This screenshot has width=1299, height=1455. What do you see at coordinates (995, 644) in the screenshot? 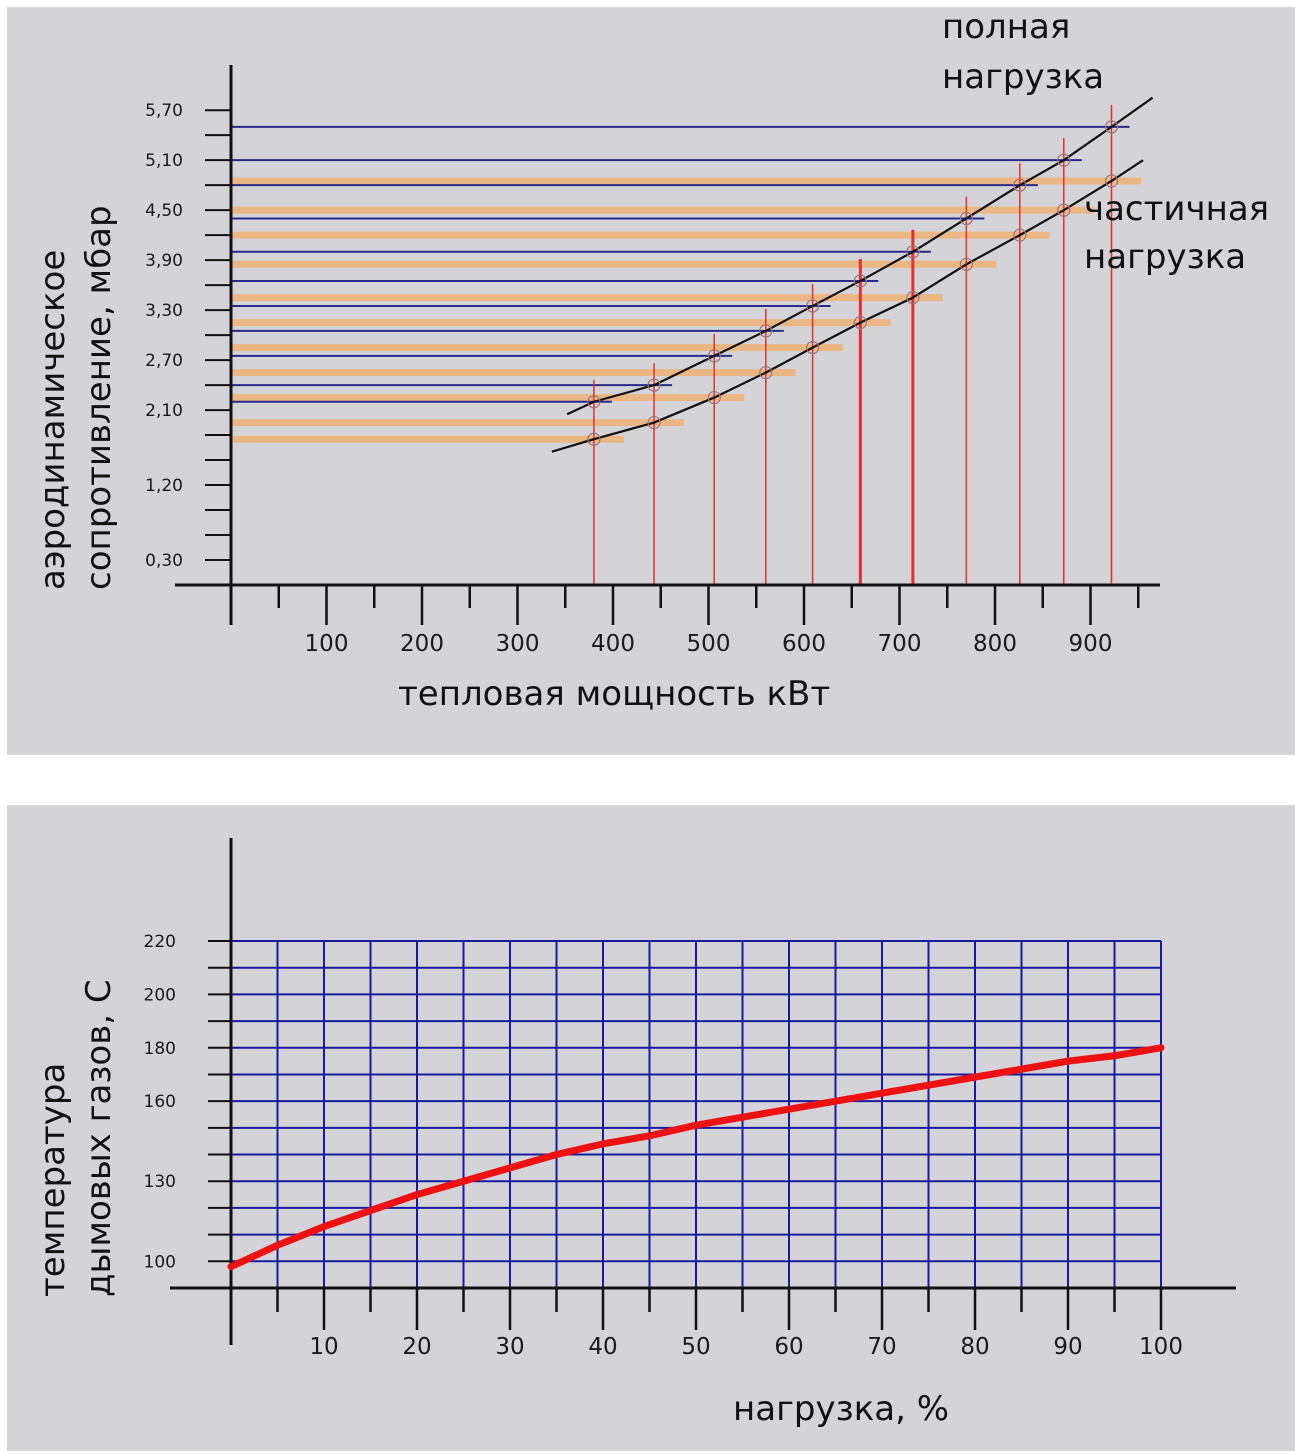
I see `x-tick-label: 800` at bounding box center [995, 644].